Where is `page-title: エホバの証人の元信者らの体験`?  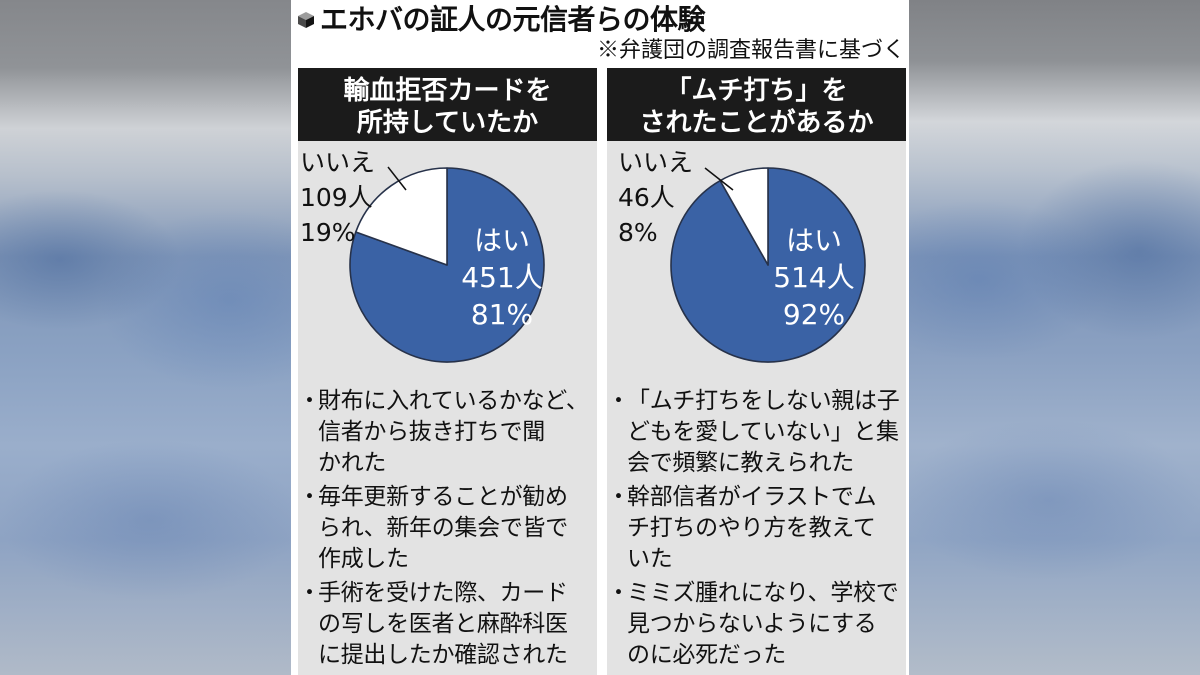
page-title: エホバの証人の元信者らの体験 is located at coordinates (513, 19).